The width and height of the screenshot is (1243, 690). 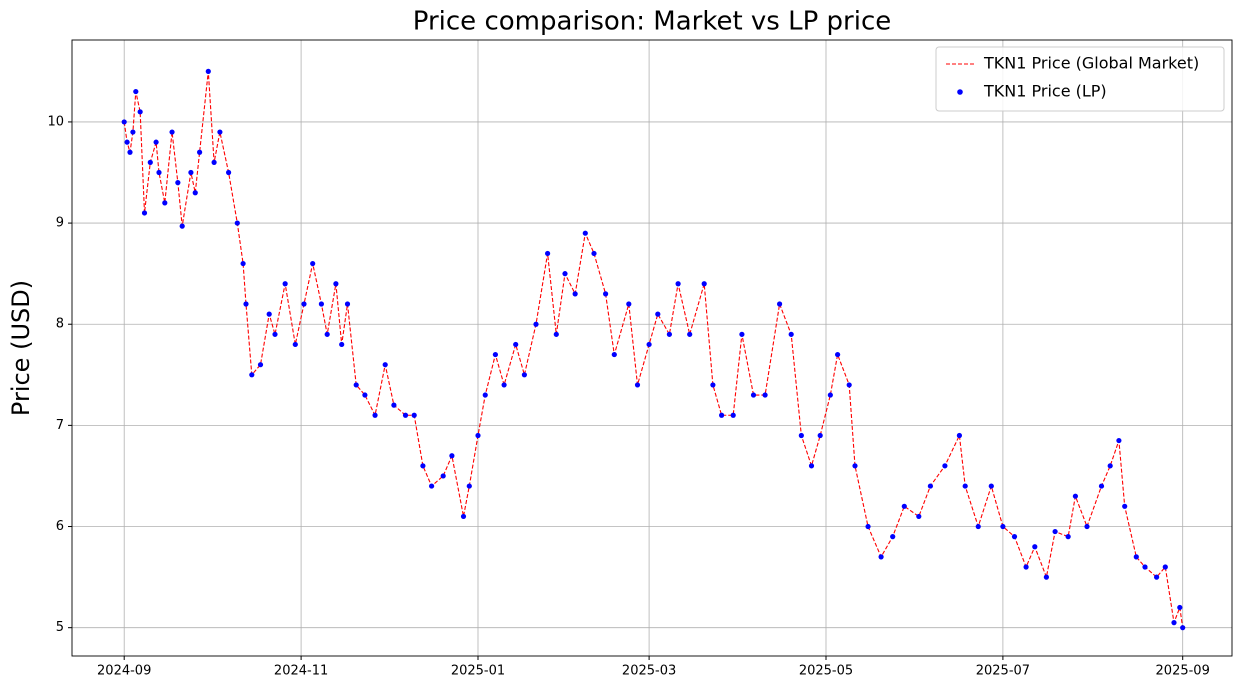 I want to click on x-tick-label: 2024-09, so click(x=124, y=671).